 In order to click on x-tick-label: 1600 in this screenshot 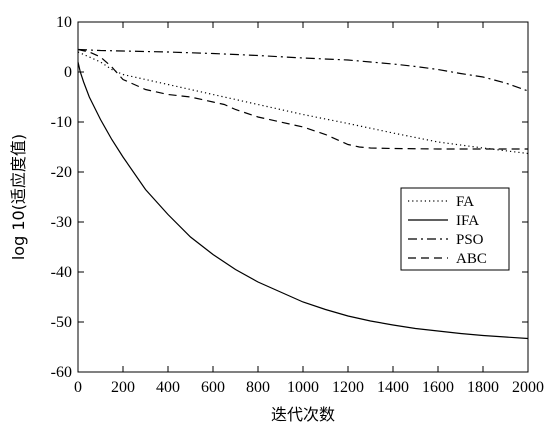, I will do `click(438, 387)`.